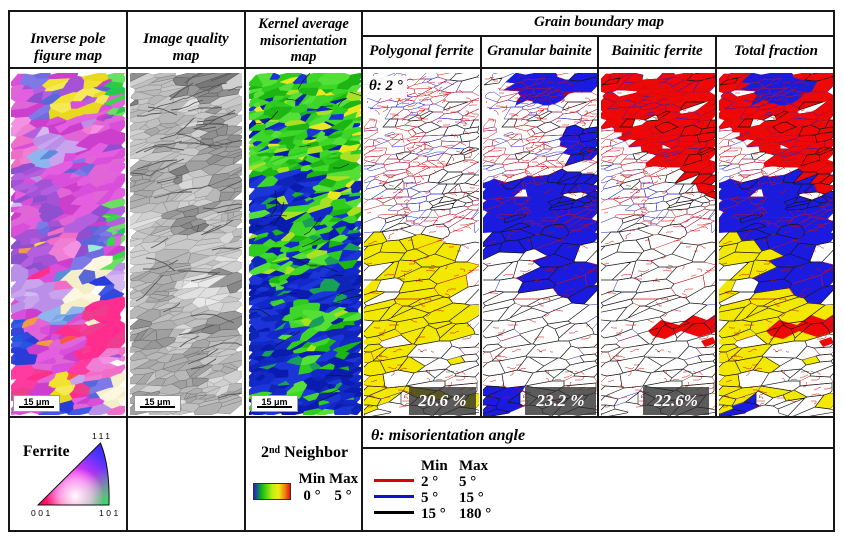  What do you see at coordinates (102, 436) in the screenshot?
I see `svg-text: 111` at bounding box center [102, 436].